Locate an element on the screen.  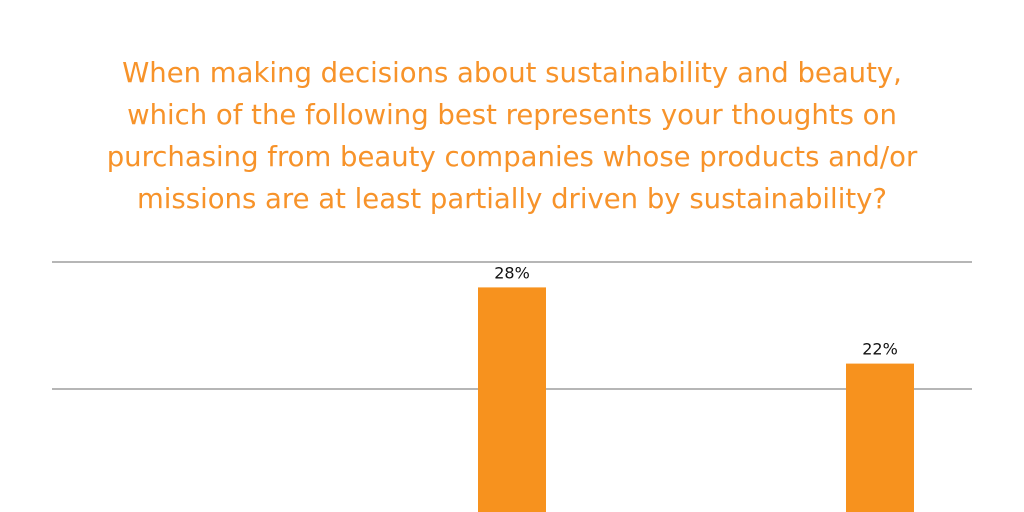
data-labels: 28% 22% is located at coordinates (696, 310).